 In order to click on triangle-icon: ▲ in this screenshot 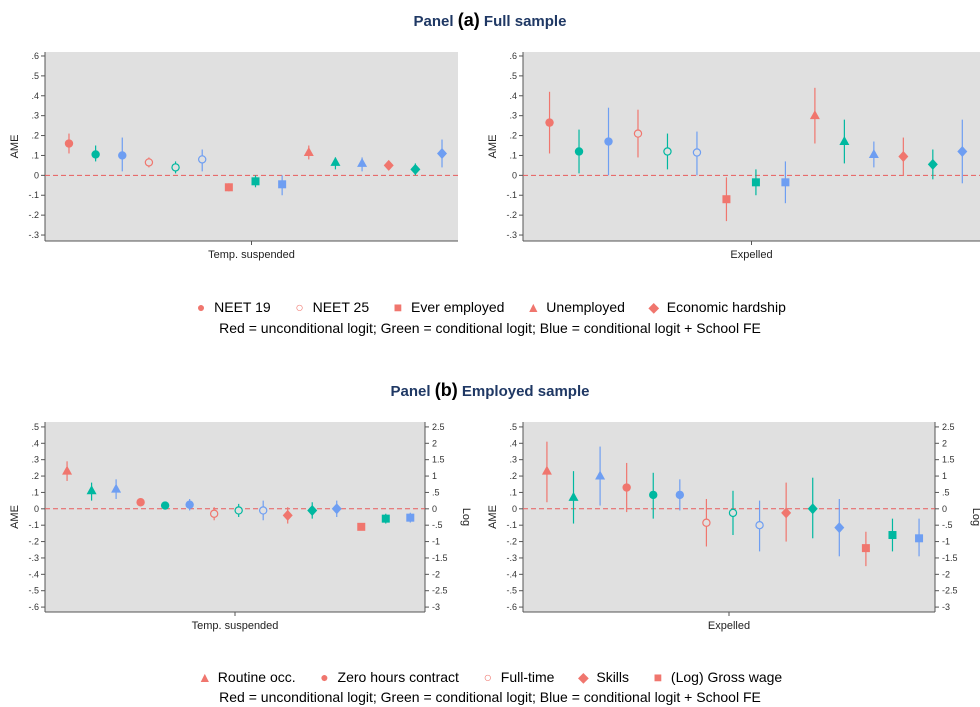, I will do `click(533, 307)`.